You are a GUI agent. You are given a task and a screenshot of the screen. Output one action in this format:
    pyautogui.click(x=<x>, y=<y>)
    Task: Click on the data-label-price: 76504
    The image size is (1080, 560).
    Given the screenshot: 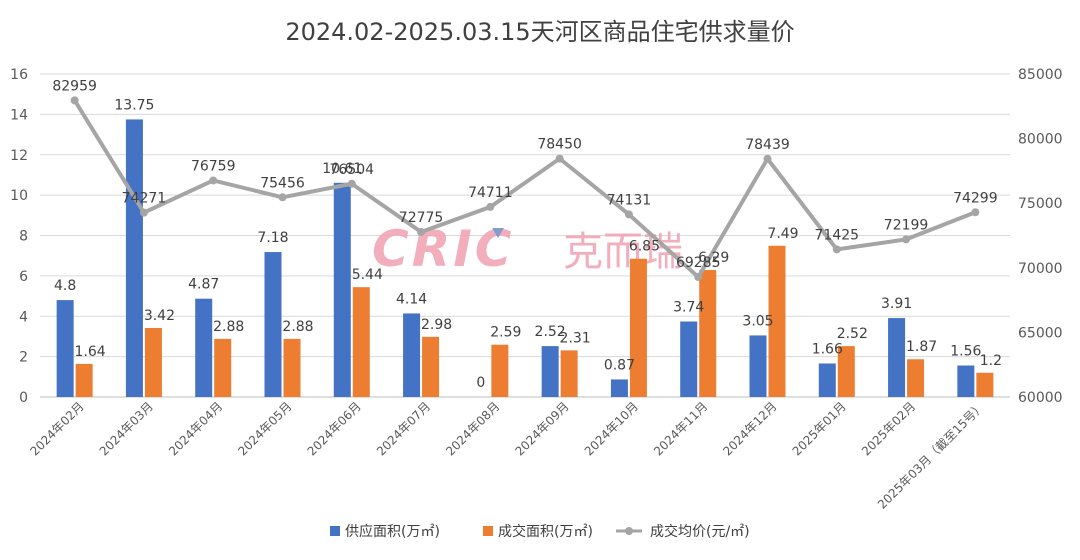 What is the action you would take?
    pyautogui.click(x=352, y=170)
    